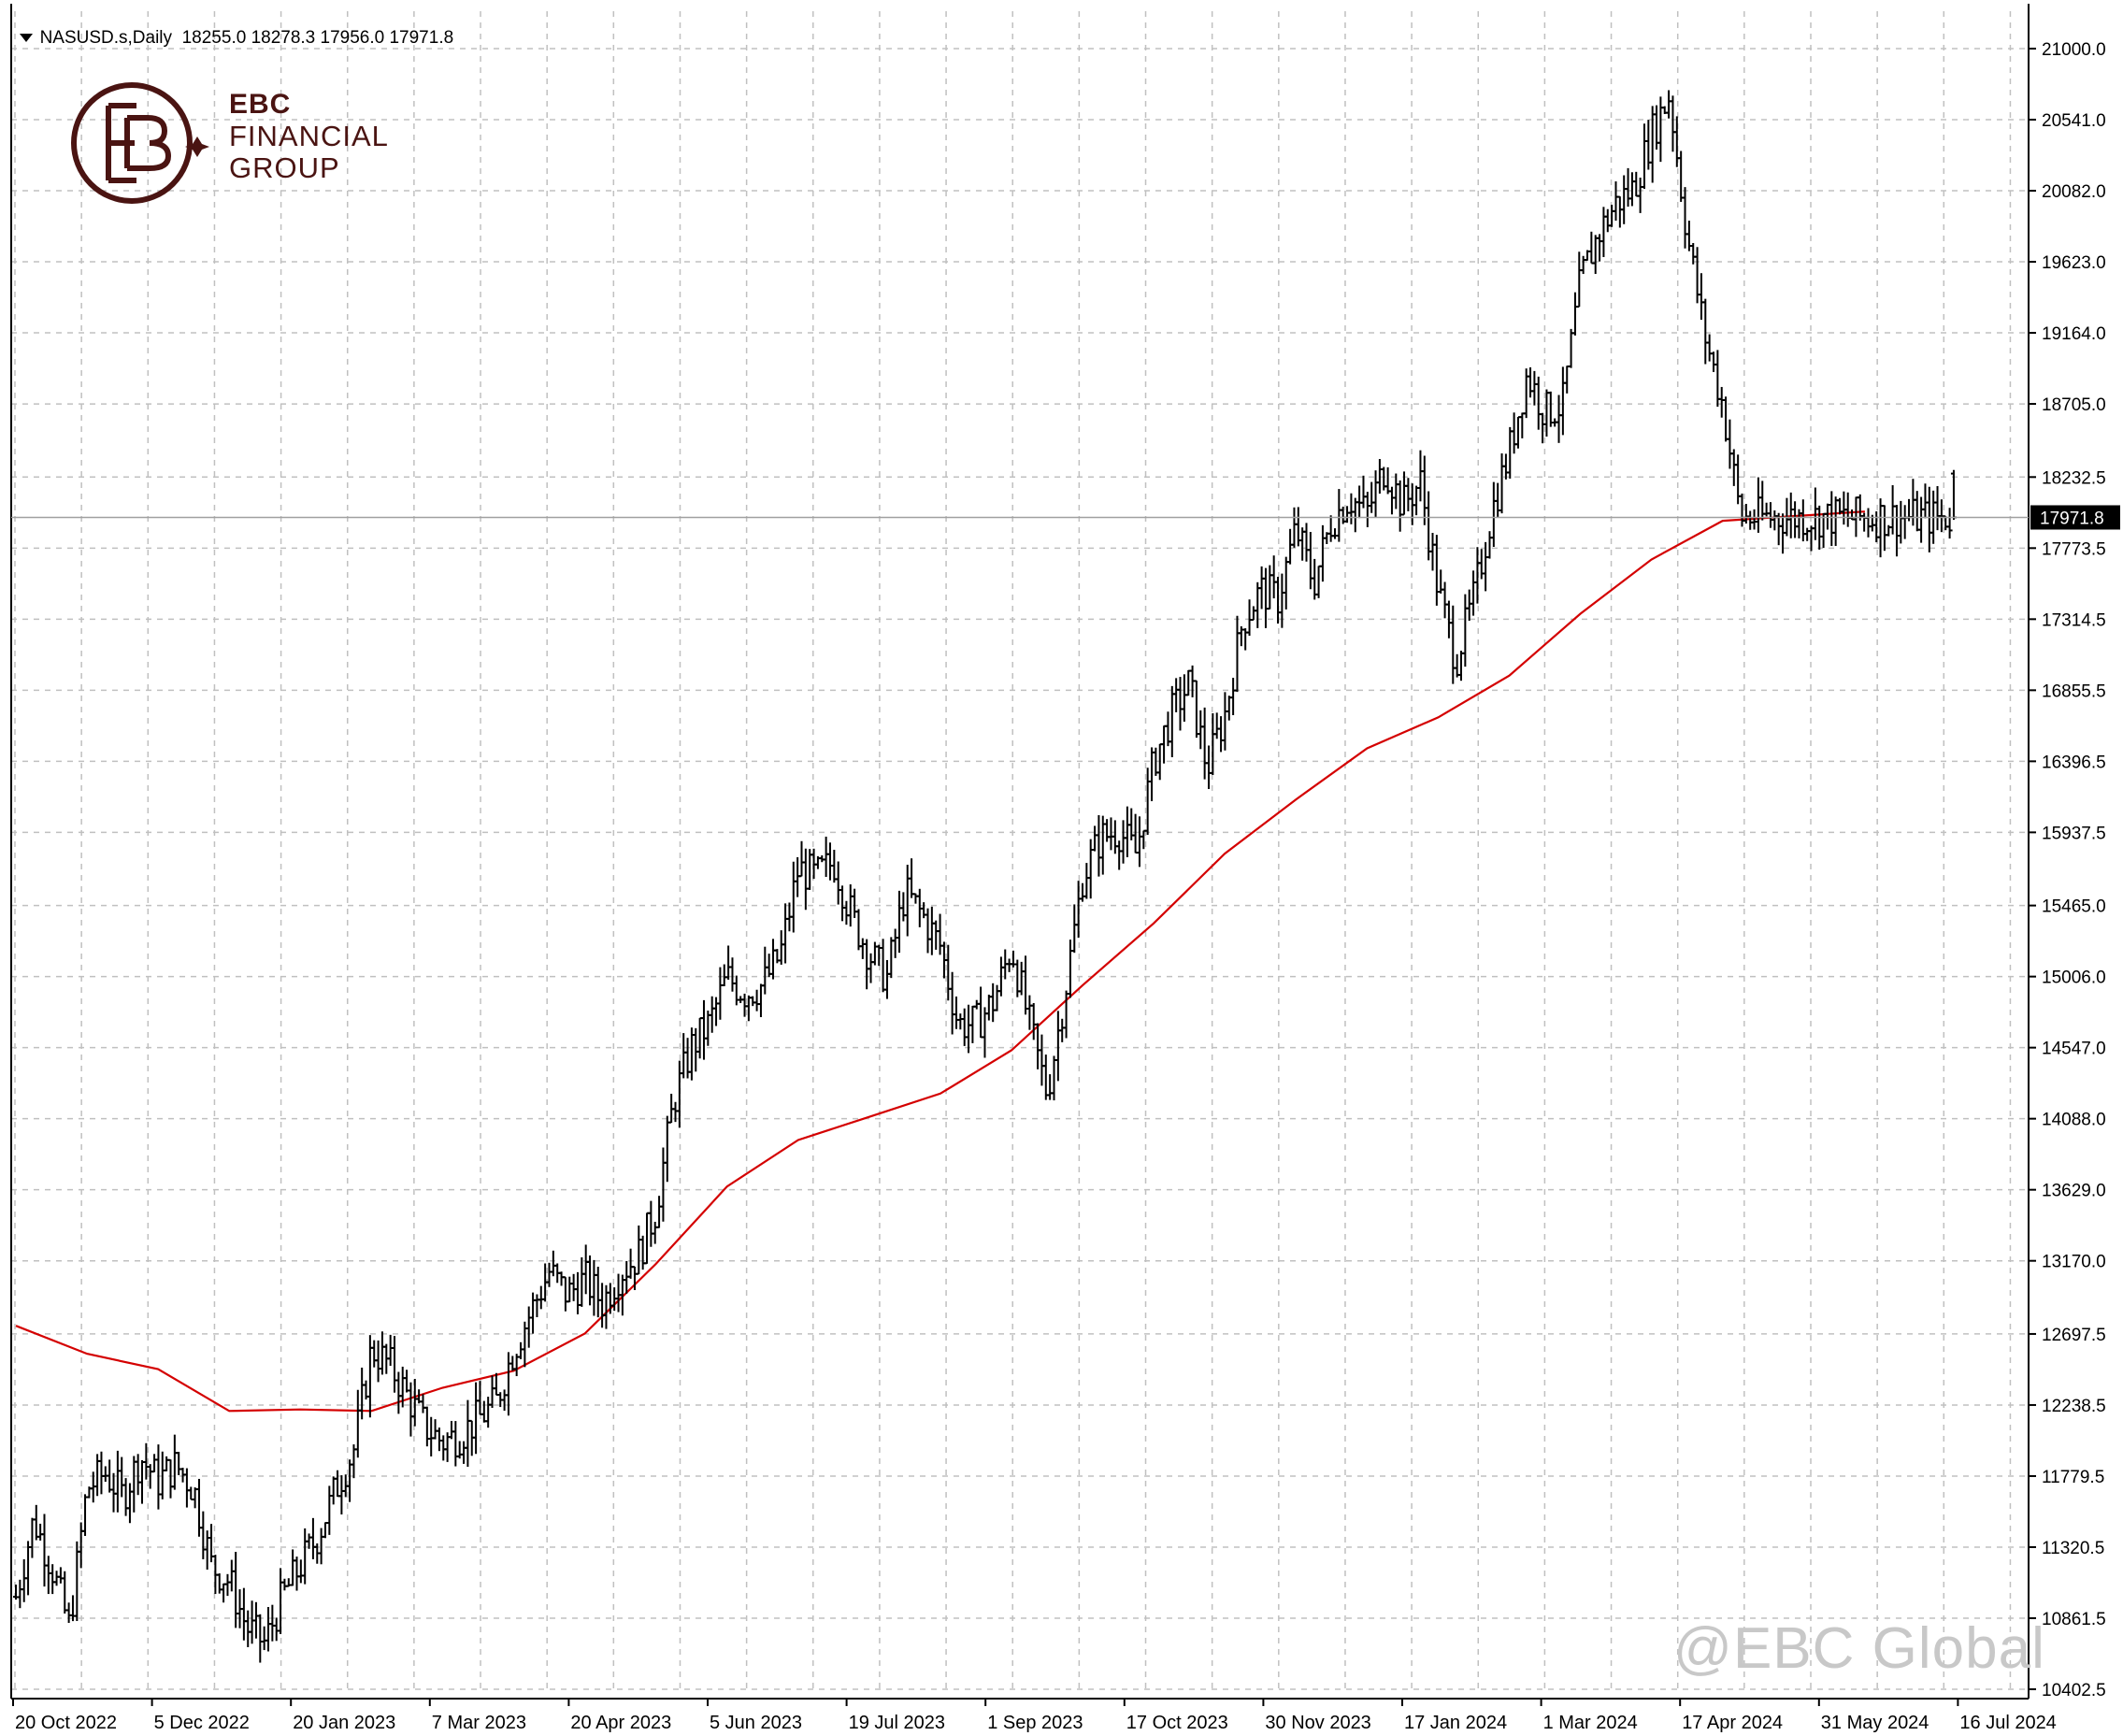  What do you see at coordinates (2074, 620) in the screenshot?
I see `y-tick-label: 17314.5` at bounding box center [2074, 620].